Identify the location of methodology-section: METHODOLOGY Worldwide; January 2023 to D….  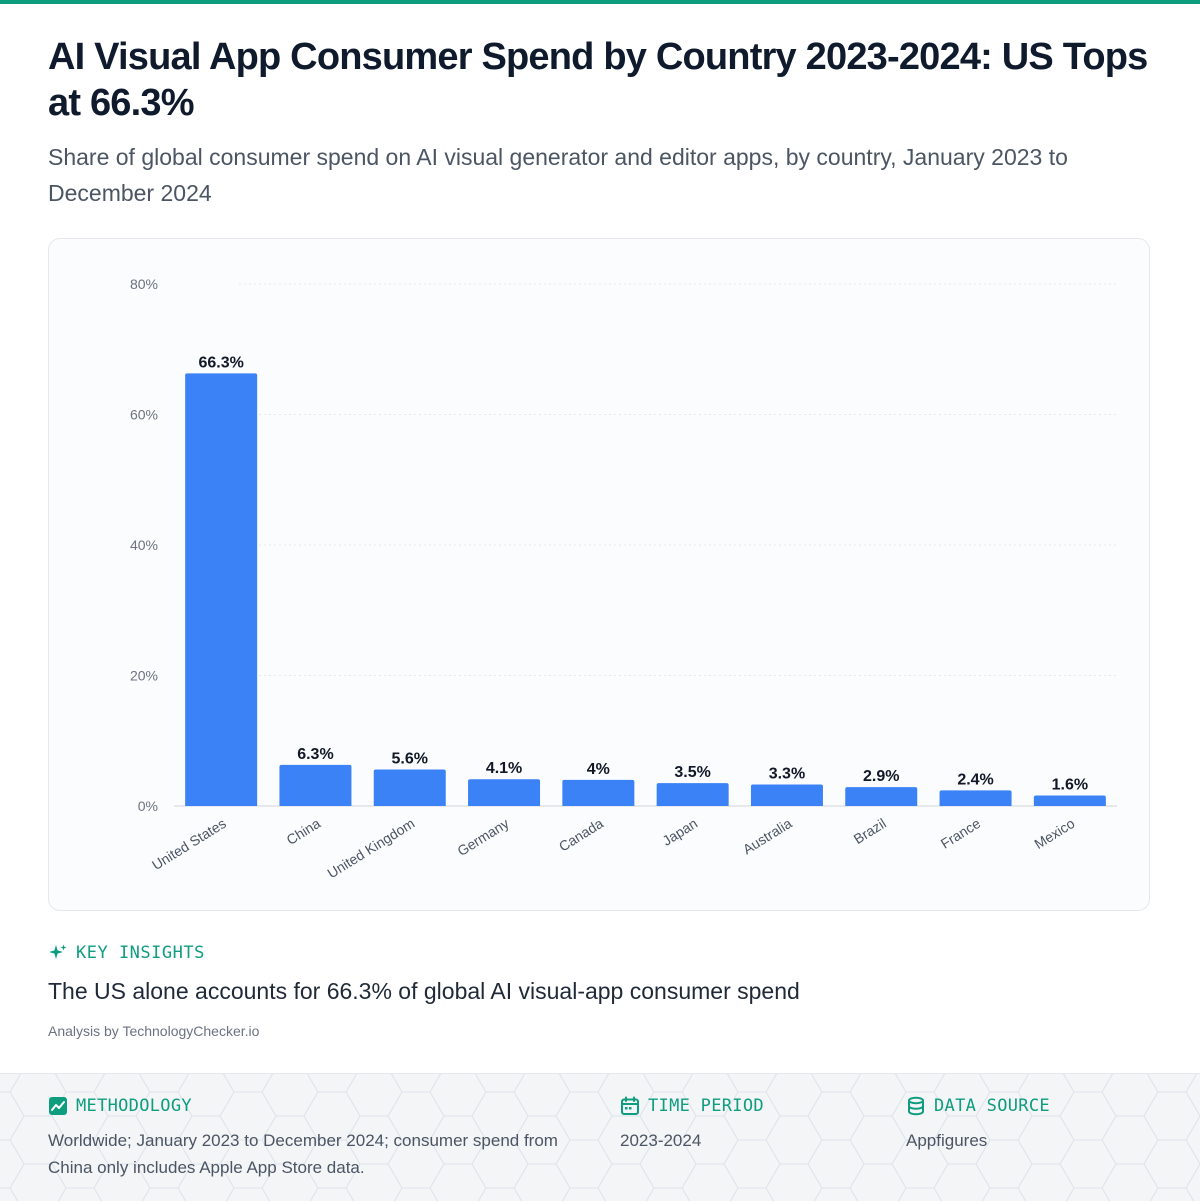
(318, 1137).